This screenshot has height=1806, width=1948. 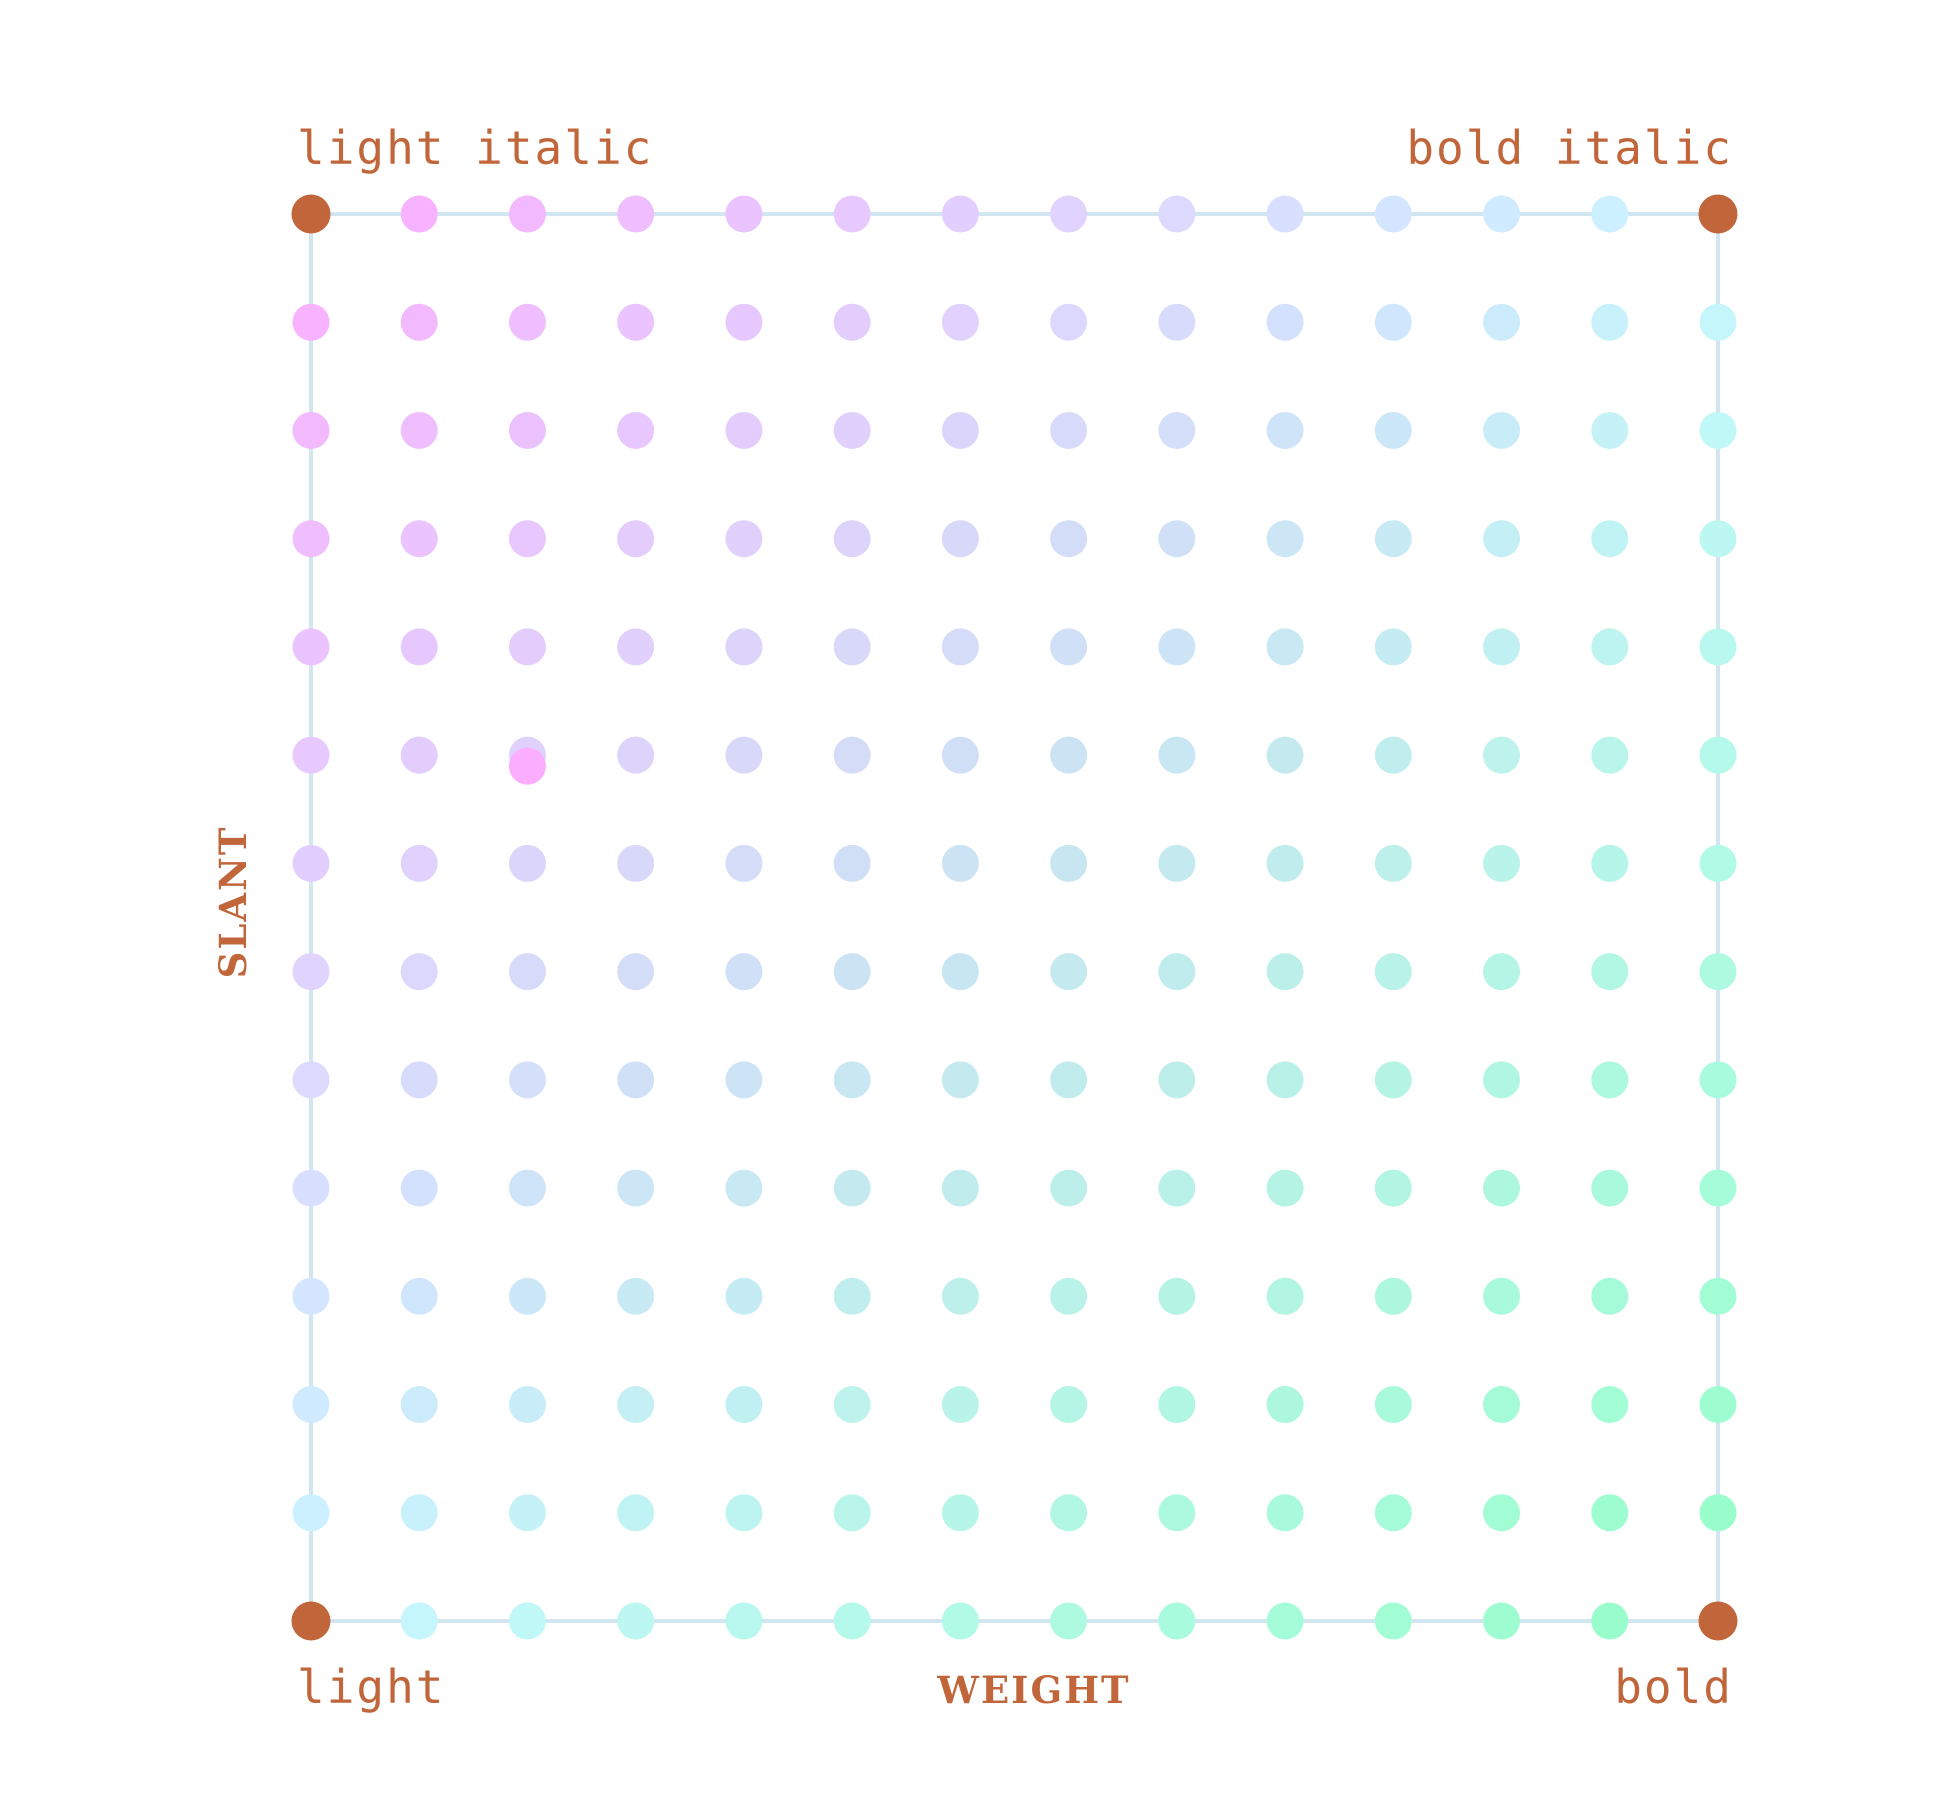 I want to click on corner-label-bold-italic: bold italic, so click(x=1569, y=148).